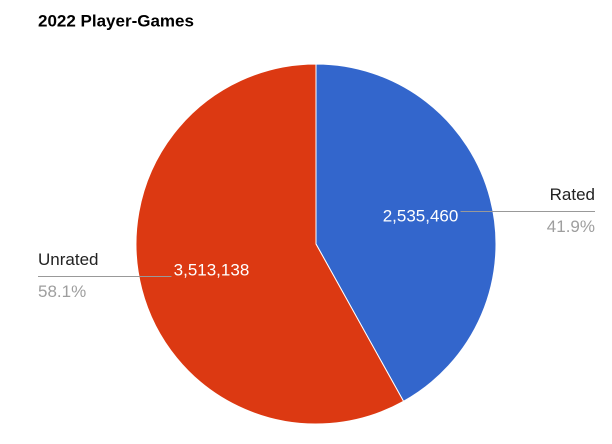 The image size is (612, 444). Describe the element at coordinates (116, 20) in the screenshot. I see `chart-title: 2022 Player-Games` at that location.